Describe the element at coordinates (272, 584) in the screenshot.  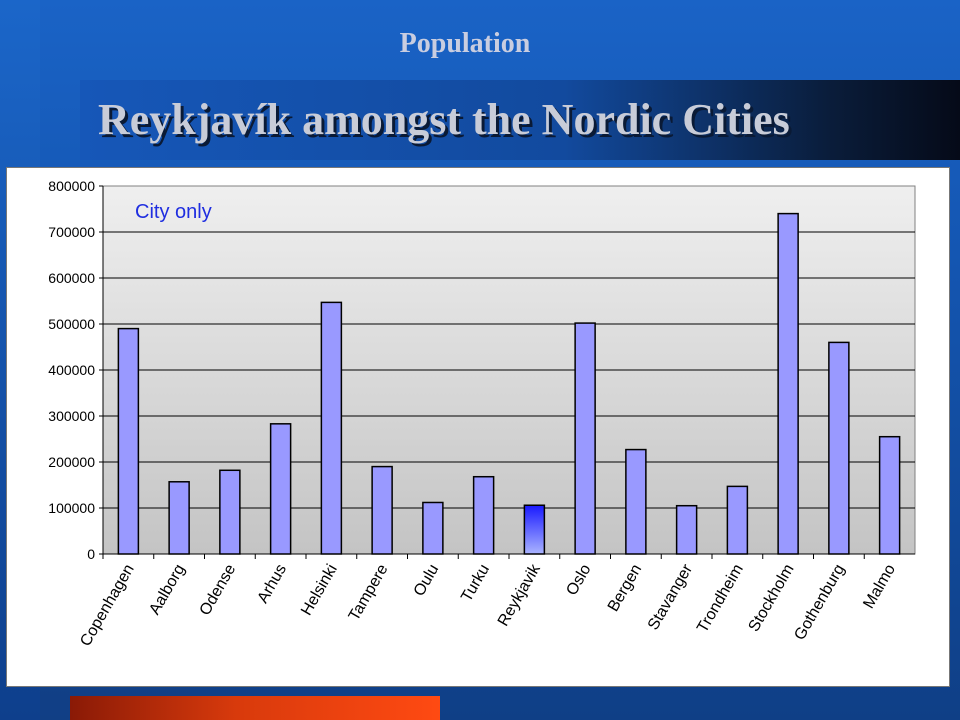
I see `x-tick-label: Arhus` at that location.